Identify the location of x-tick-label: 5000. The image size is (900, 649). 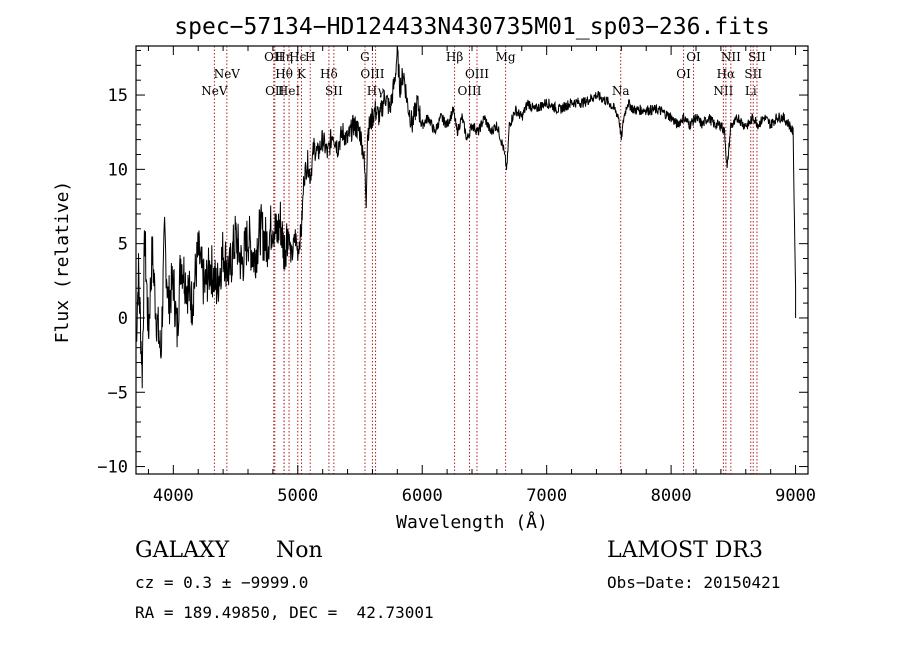
(297, 496).